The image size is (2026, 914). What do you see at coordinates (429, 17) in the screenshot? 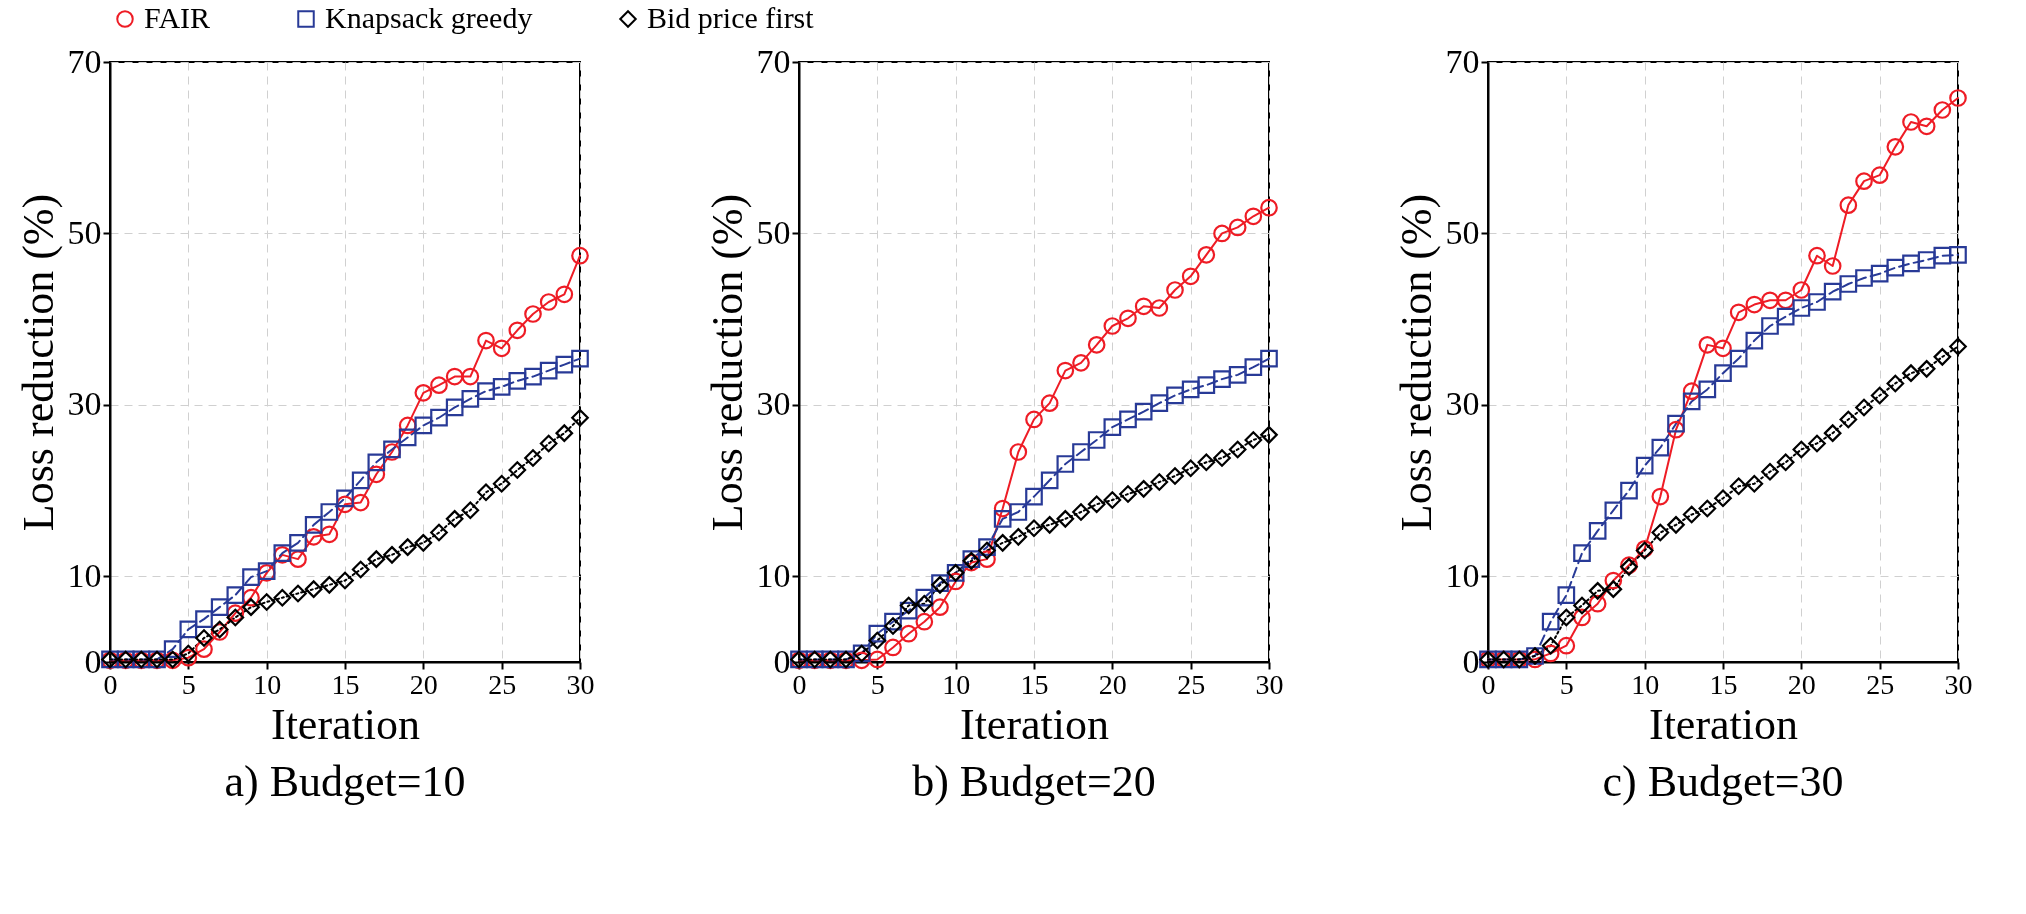
I see `legend-label: Knapsack greedy` at bounding box center [429, 17].